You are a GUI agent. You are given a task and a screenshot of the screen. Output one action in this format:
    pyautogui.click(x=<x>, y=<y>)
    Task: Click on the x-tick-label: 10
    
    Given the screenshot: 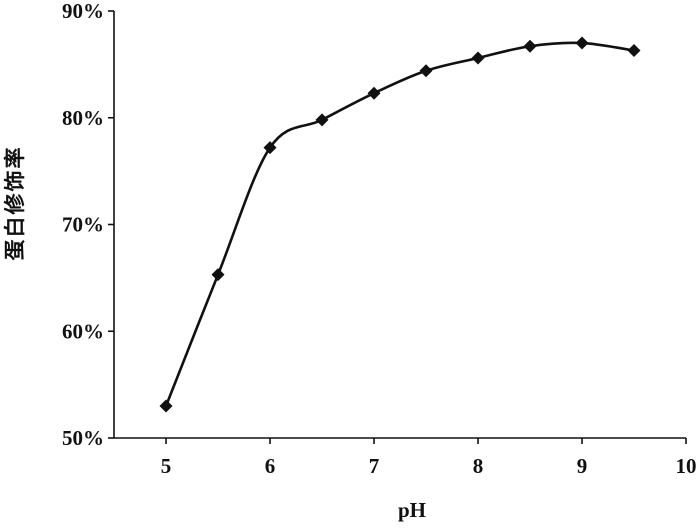 What is the action you would take?
    pyautogui.click(x=686, y=466)
    